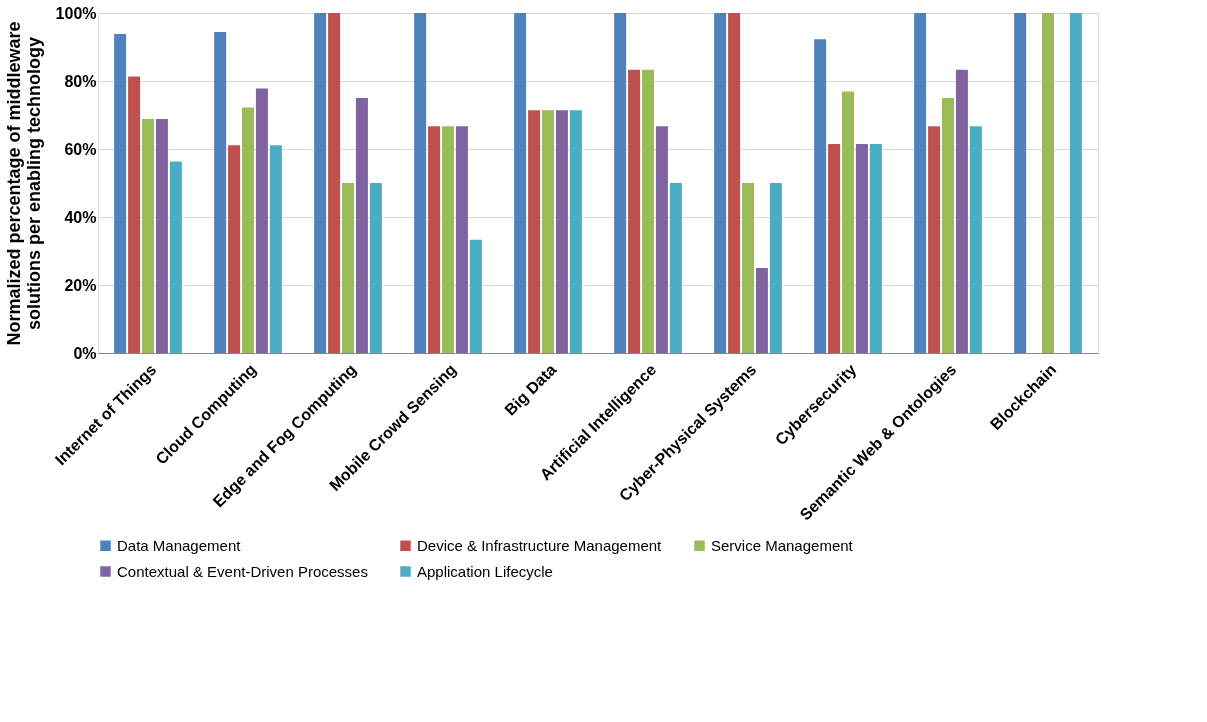 The width and height of the screenshot is (1207, 722). What do you see at coordinates (76, 13) in the screenshot?
I see `y-tick-label: 100%` at bounding box center [76, 13].